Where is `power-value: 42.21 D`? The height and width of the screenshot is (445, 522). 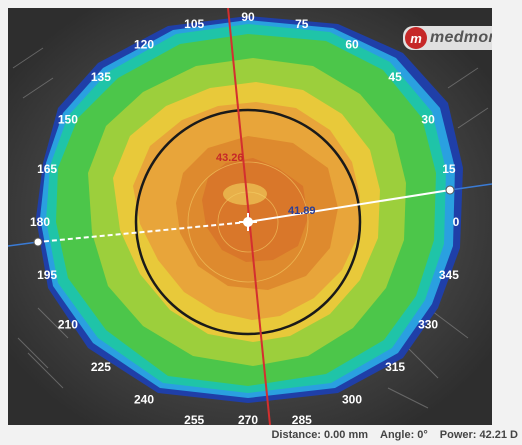 power-value: 42.21 D is located at coordinates (498, 434).